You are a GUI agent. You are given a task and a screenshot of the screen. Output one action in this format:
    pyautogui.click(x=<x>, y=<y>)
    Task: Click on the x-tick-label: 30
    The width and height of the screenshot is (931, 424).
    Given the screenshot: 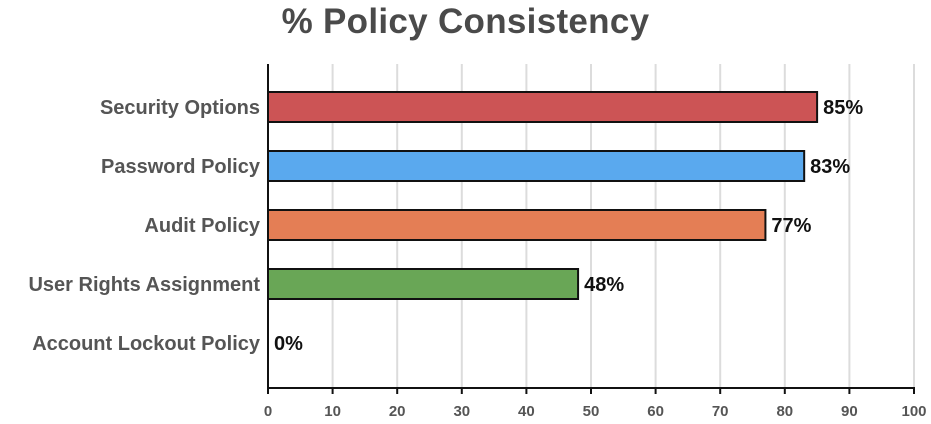 What is the action you would take?
    pyautogui.click(x=461, y=411)
    